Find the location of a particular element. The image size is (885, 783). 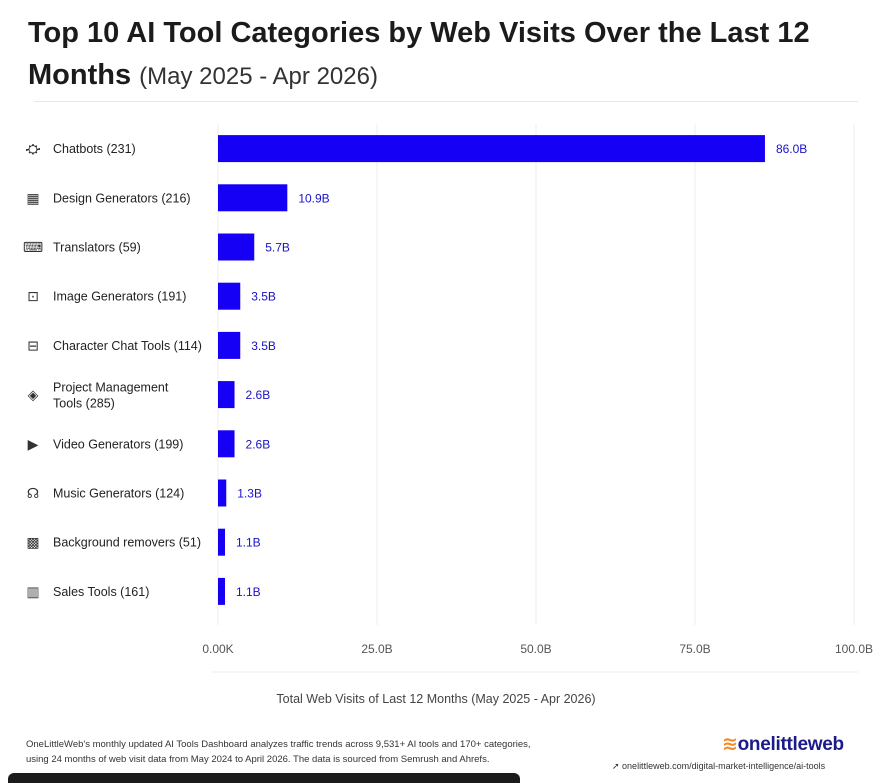

link-icon: ➚ is located at coordinates (617, 766).